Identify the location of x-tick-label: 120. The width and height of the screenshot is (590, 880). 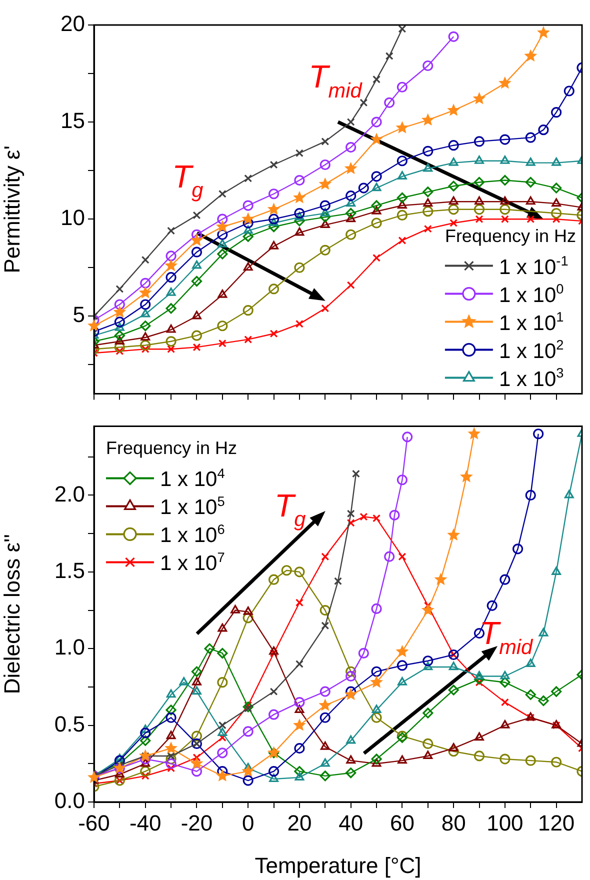
(556, 823).